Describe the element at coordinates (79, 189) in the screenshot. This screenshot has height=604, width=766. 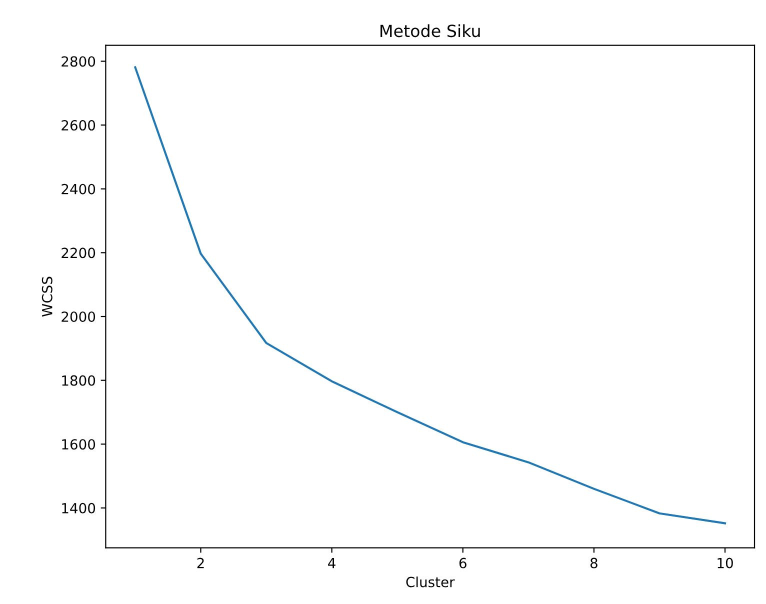
I see `y-tick-label: 2400` at that location.